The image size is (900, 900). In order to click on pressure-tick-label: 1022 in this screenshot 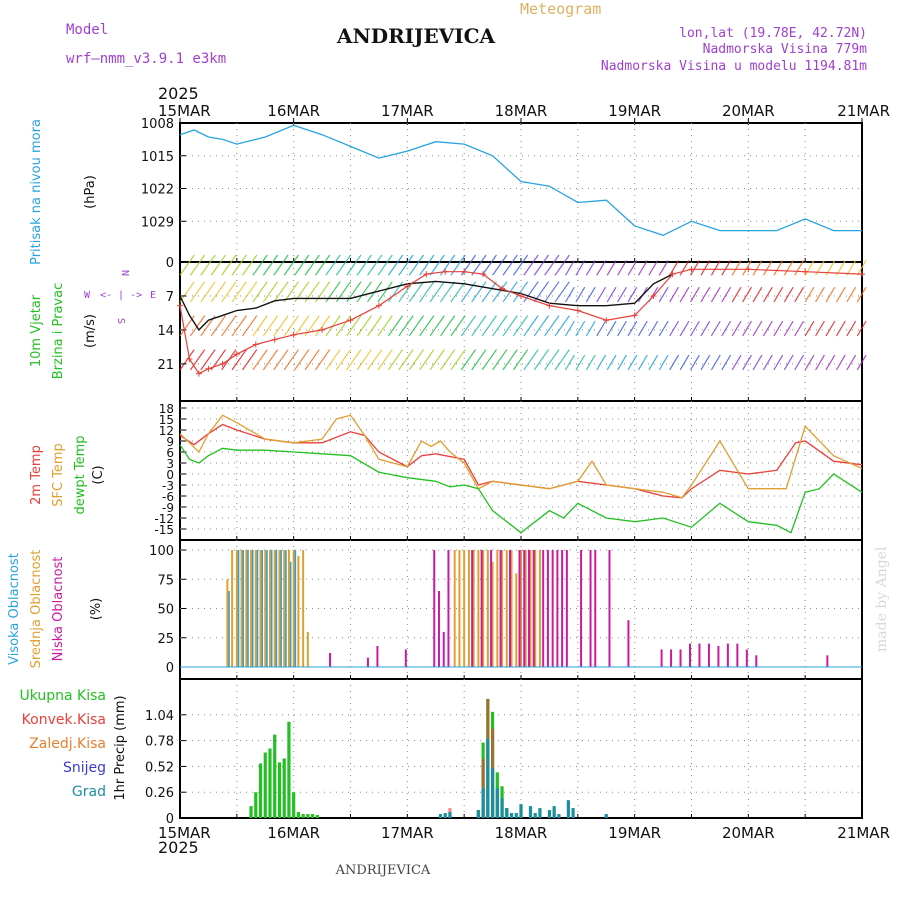, I will do `click(157, 190)`.